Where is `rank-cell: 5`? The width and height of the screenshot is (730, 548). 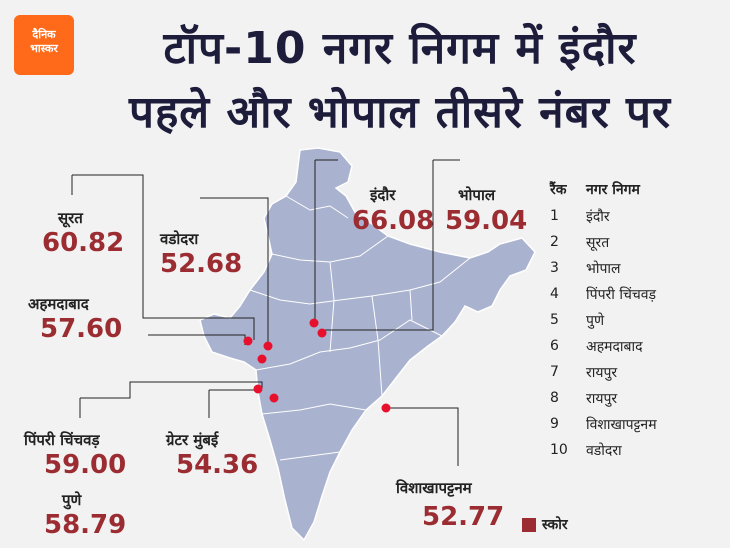
rank-cell: 5 is located at coordinates (554, 320).